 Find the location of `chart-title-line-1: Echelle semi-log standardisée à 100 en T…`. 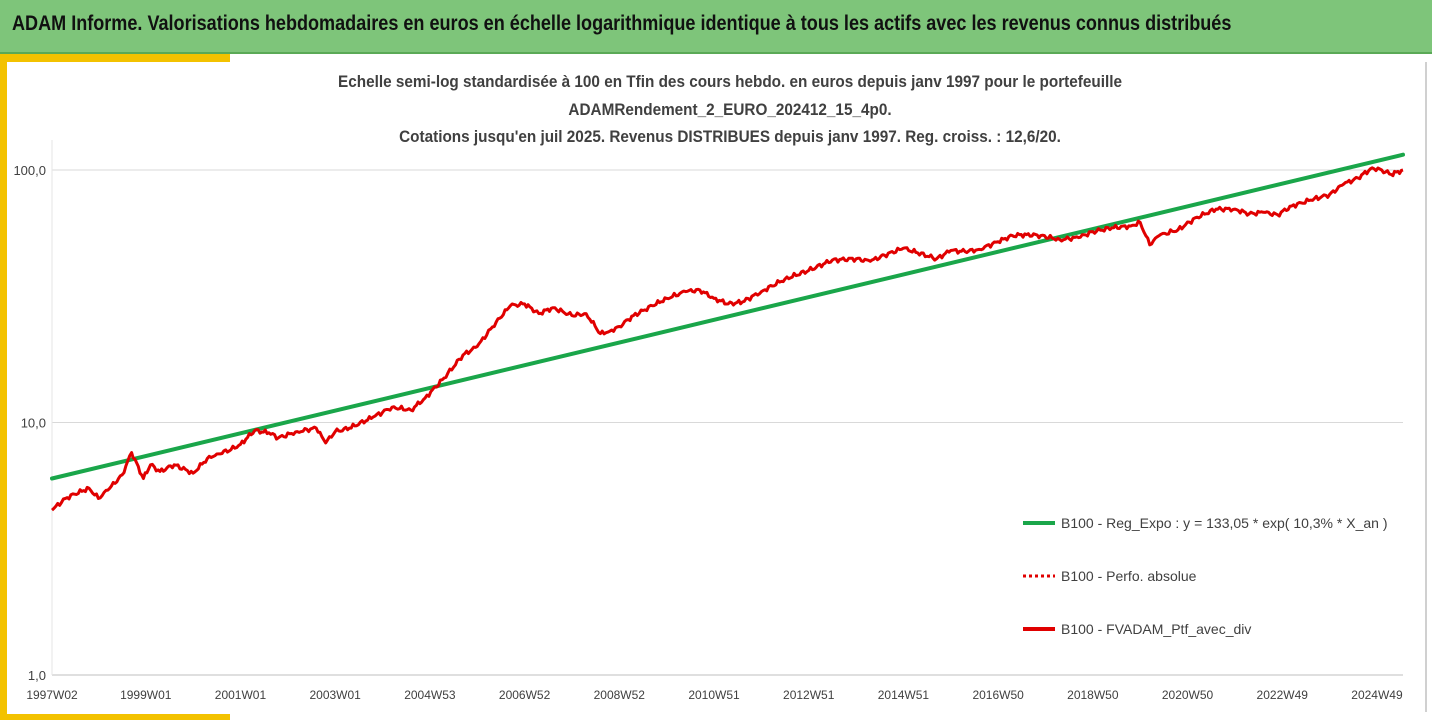

chart-title-line-1: Echelle semi-log standardisée à 100 en T… is located at coordinates (730, 81).